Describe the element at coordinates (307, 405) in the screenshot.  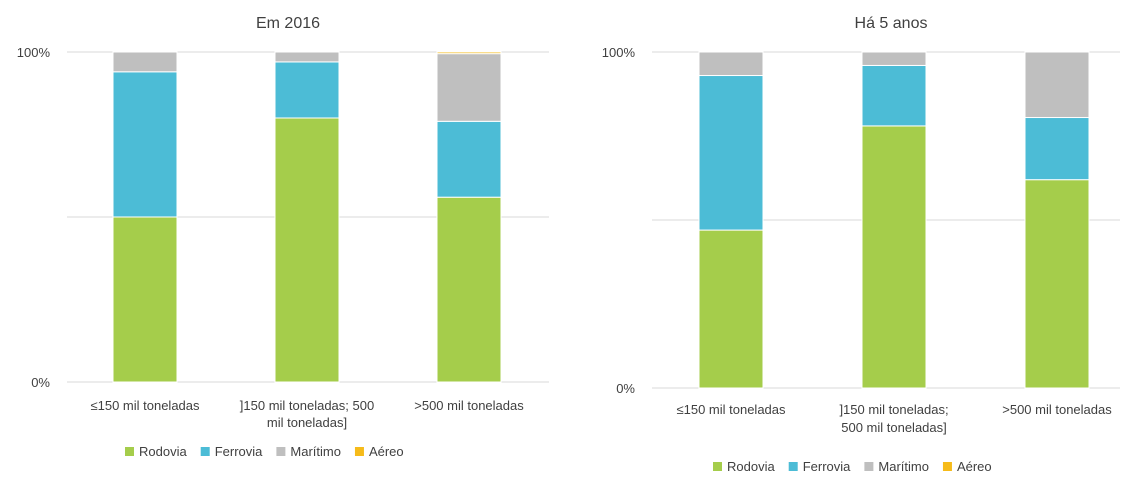
I see `x-tick-label: ]150 mil toneladas; 500` at that location.